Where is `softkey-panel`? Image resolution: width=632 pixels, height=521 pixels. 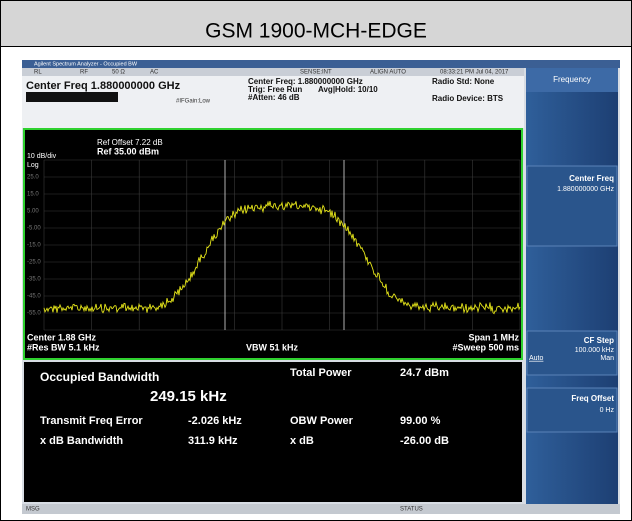 softkey-panel is located at coordinates (572, 286).